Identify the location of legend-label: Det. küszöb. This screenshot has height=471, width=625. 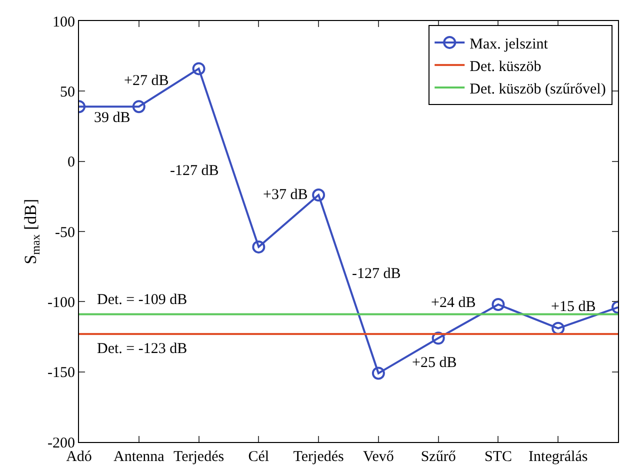
(506, 66).